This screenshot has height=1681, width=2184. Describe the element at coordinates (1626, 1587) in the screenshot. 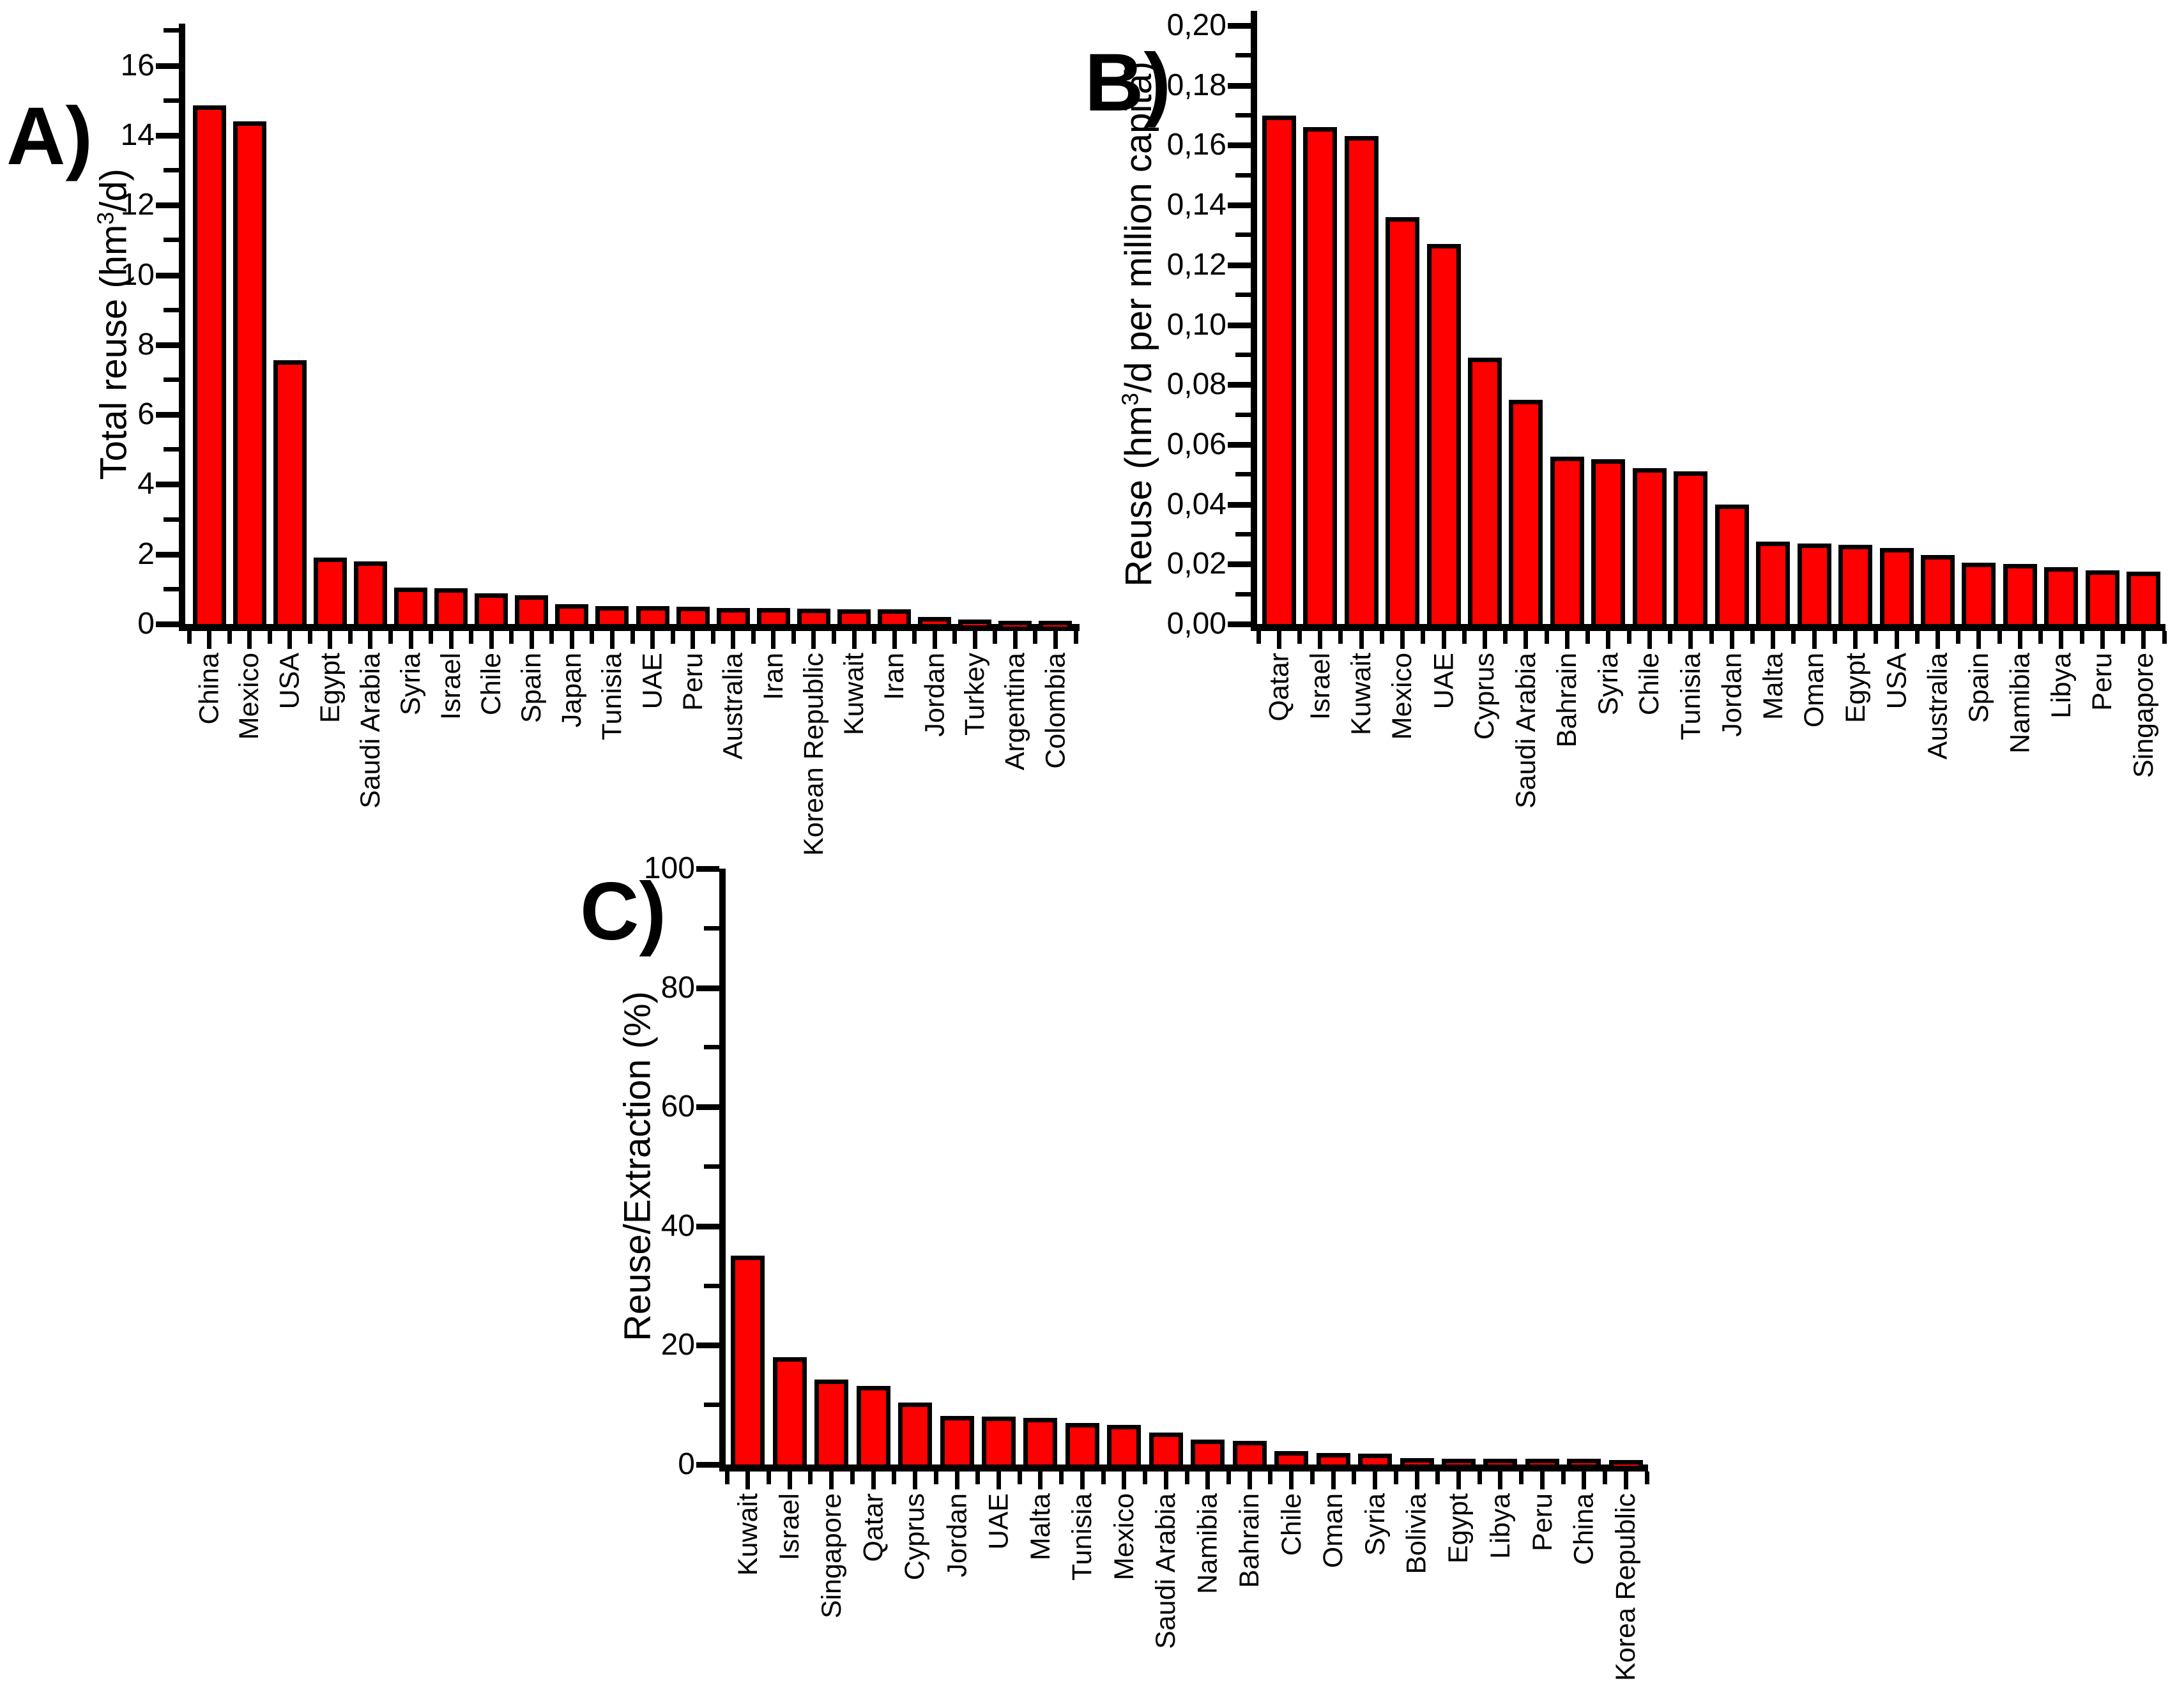

I see `x-axis-label: Korea Republic` at that location.